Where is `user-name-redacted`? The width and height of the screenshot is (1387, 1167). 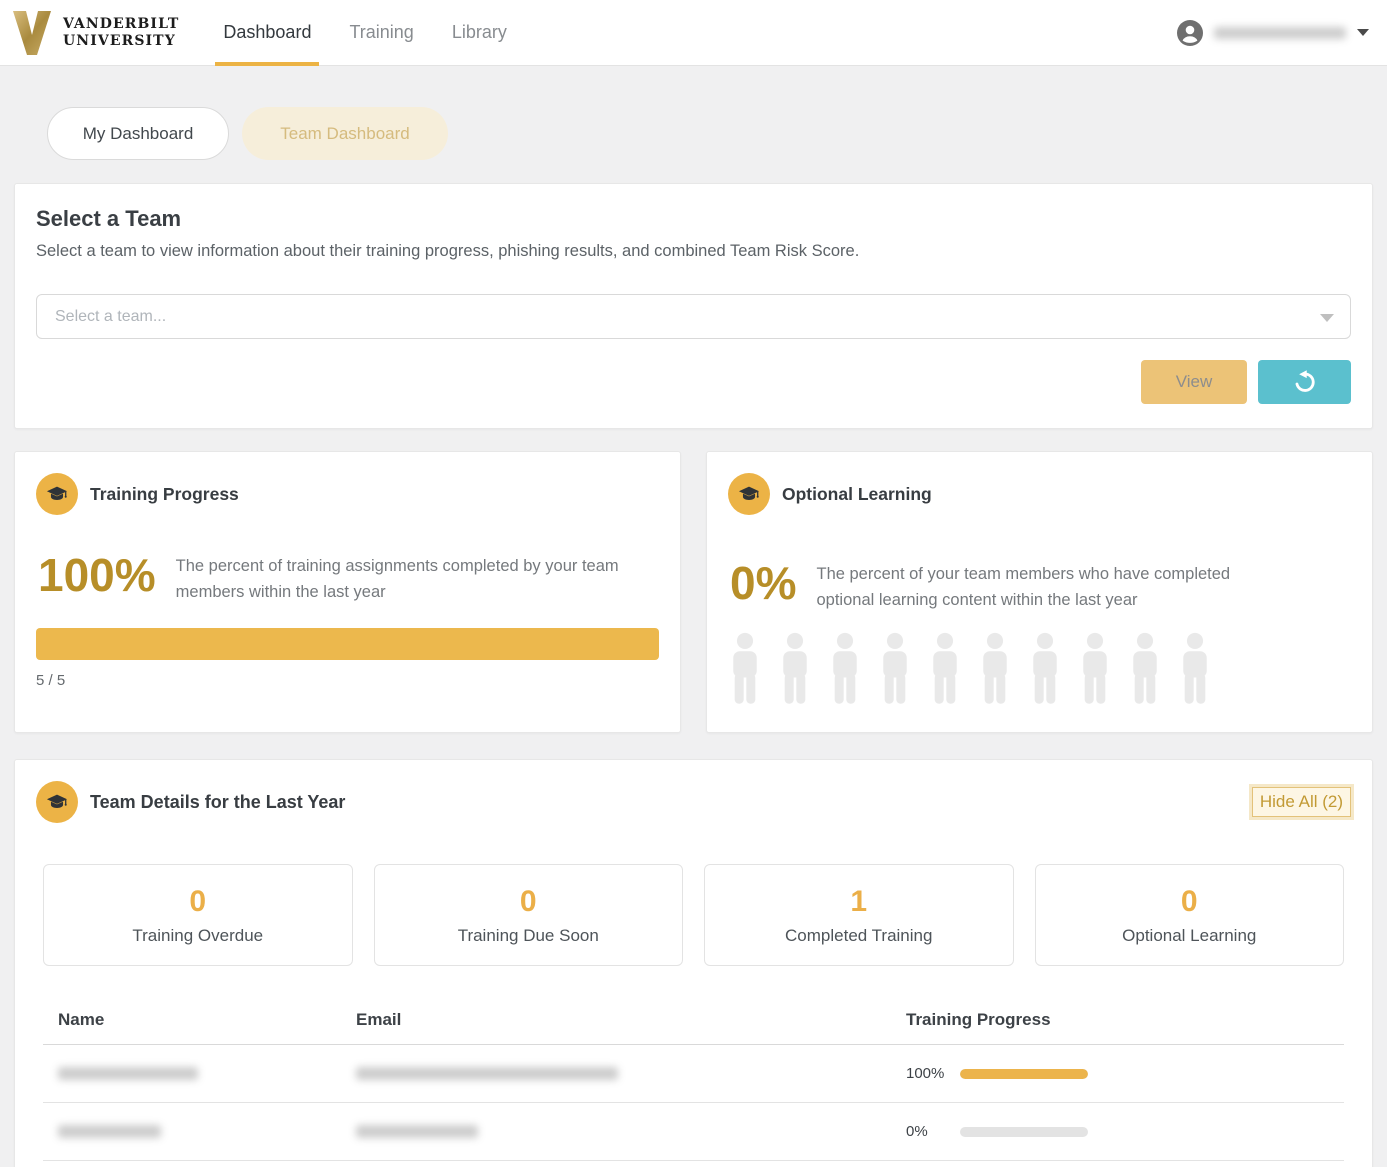 user-name-redacted is located at coordinates (1280, 32).